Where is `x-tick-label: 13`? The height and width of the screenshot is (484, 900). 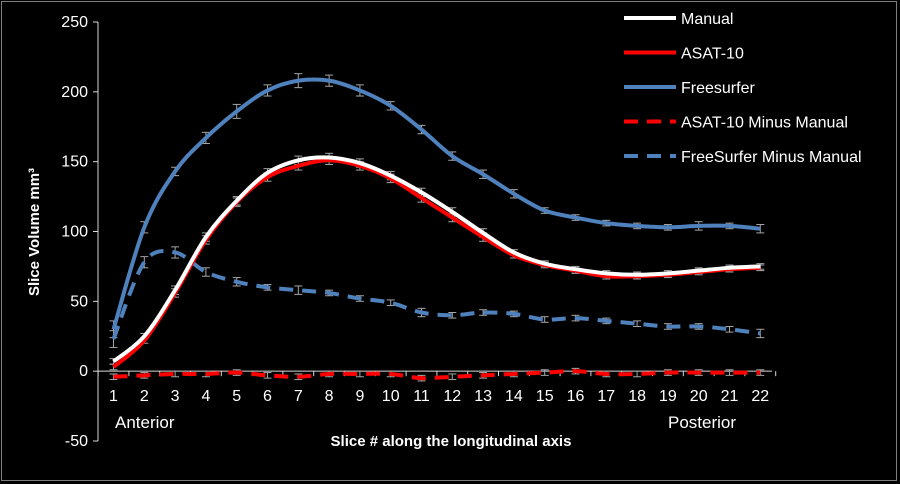
x-tick-label: 13 is located at coordinates (483, 396).